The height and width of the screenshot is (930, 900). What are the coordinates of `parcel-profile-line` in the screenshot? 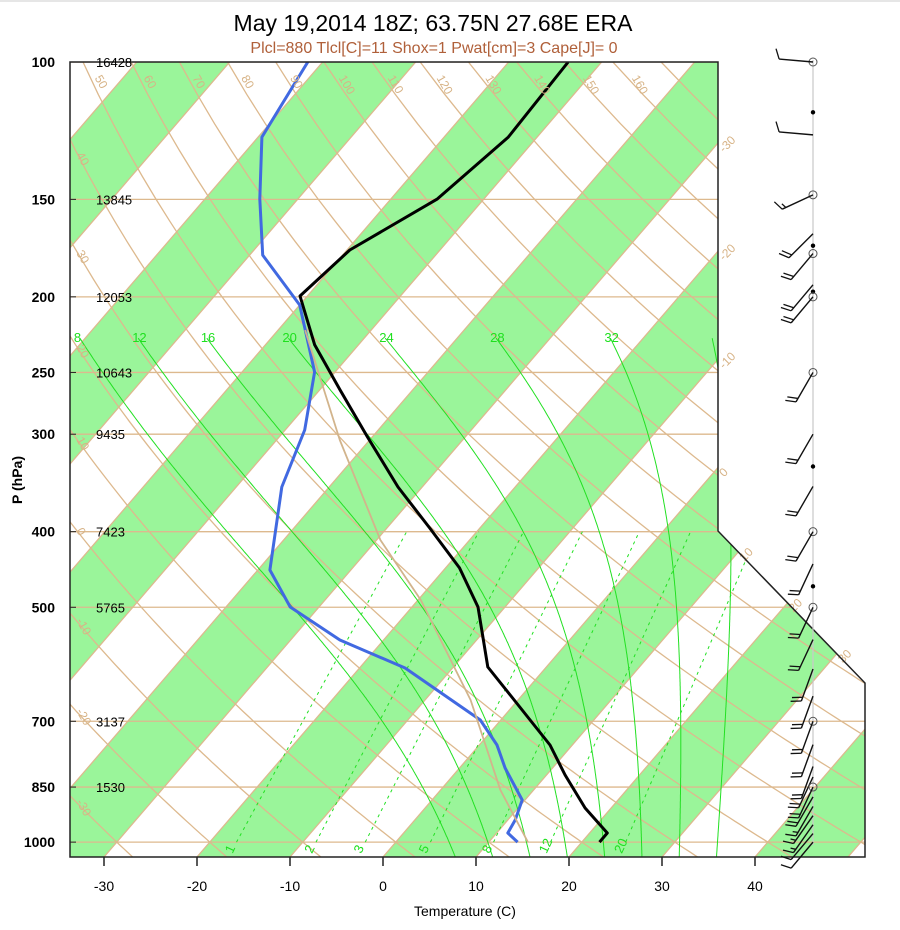 It's located at (416, 586).